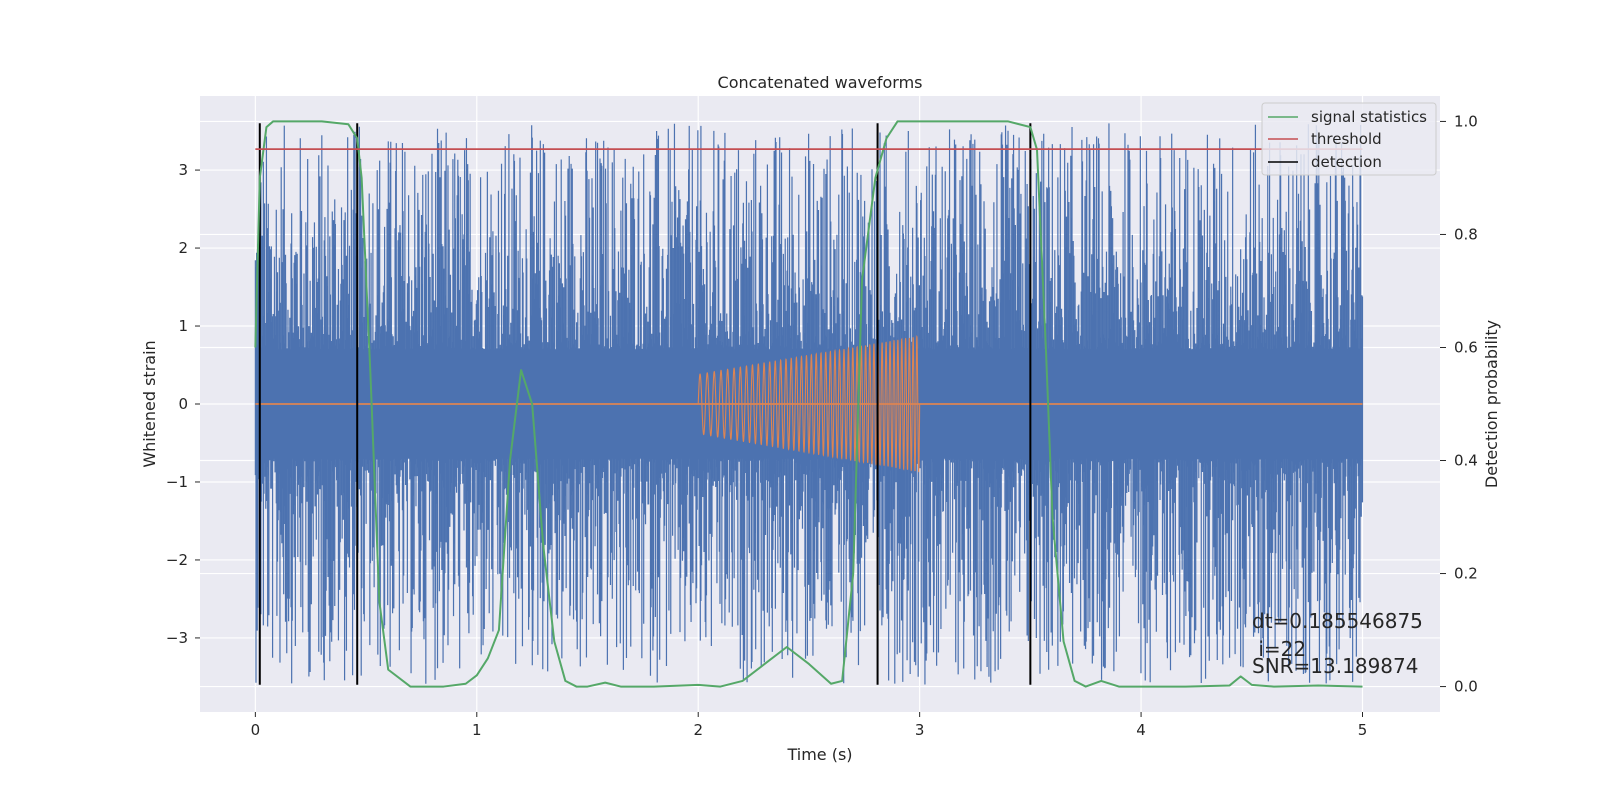  What do you see at coordinates (1466, 347) in the screenshot?
I see `y2-tick-label: 0.6` at bounding box center [1466, 347].